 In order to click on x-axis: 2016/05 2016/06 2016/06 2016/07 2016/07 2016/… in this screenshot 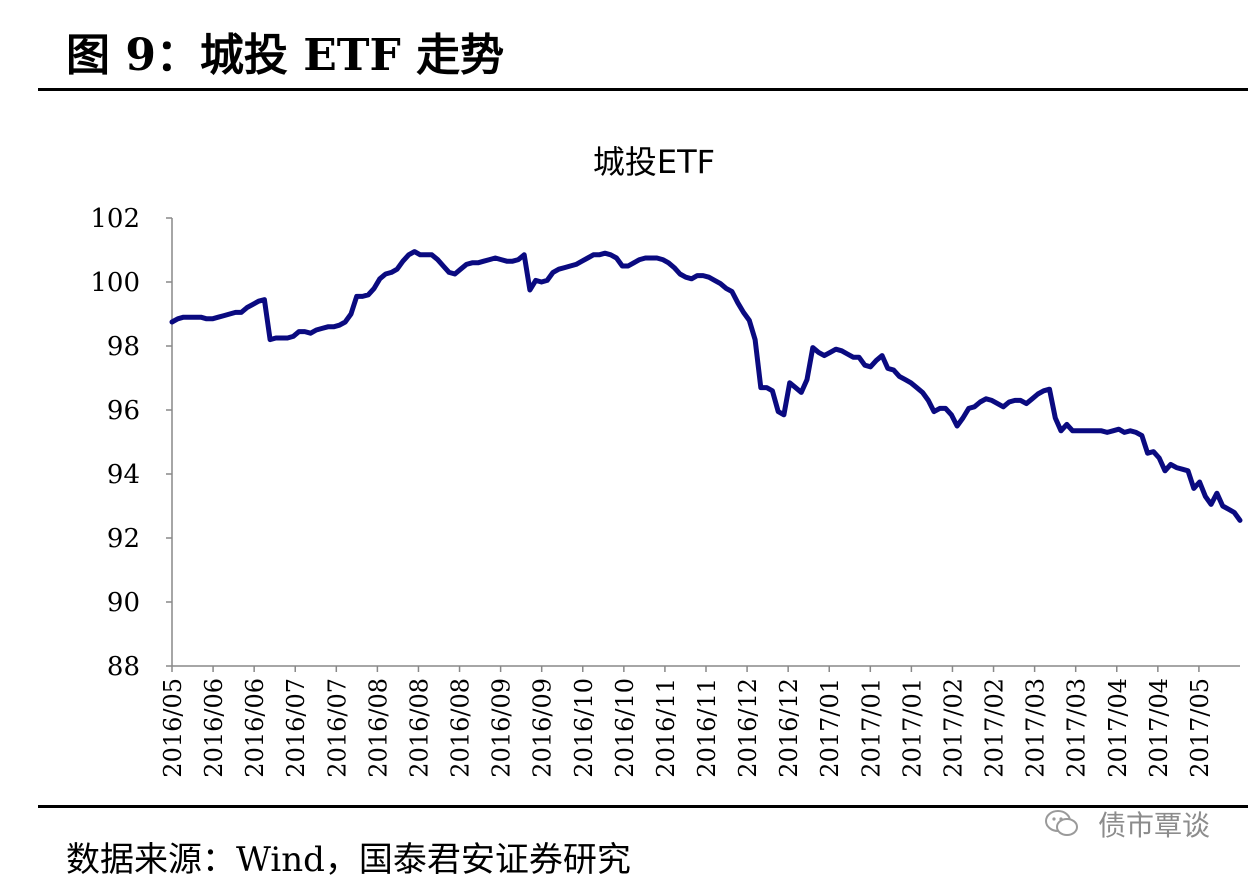, I will do `click(699, 721)`.